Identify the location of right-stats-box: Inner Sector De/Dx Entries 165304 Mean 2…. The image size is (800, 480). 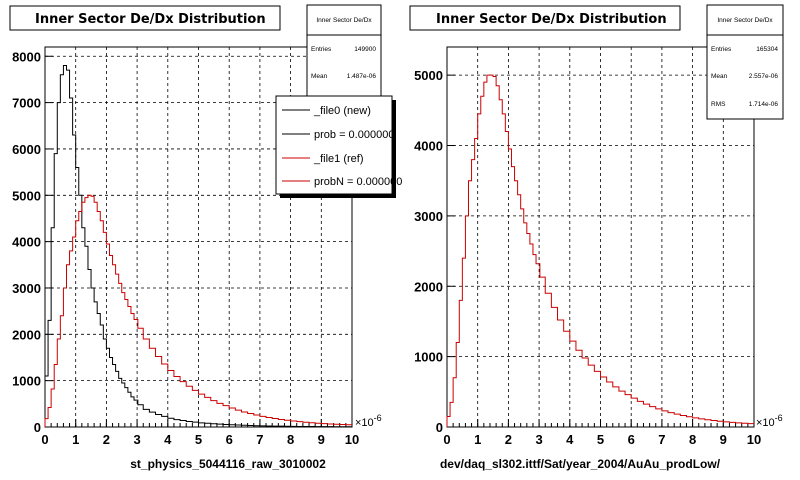
(745, 62).